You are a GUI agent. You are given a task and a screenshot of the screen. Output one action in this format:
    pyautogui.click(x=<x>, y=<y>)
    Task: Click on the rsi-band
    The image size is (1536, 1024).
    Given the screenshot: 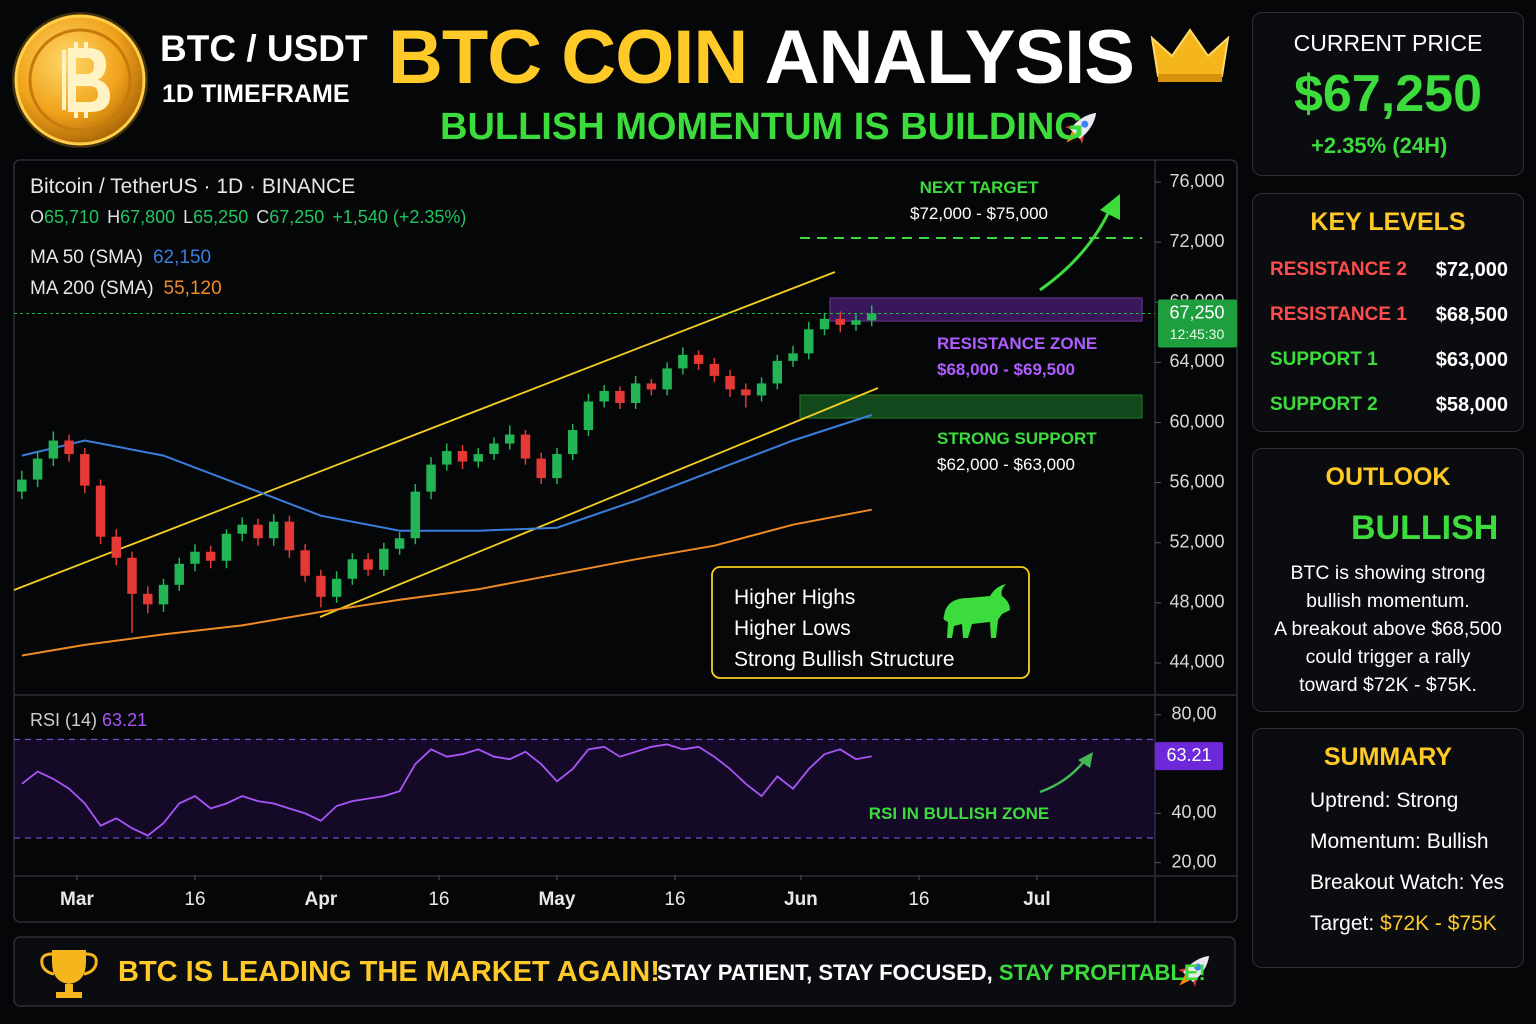 What is the action you would take?
    pyautogui.click(x=584, y=789)
    